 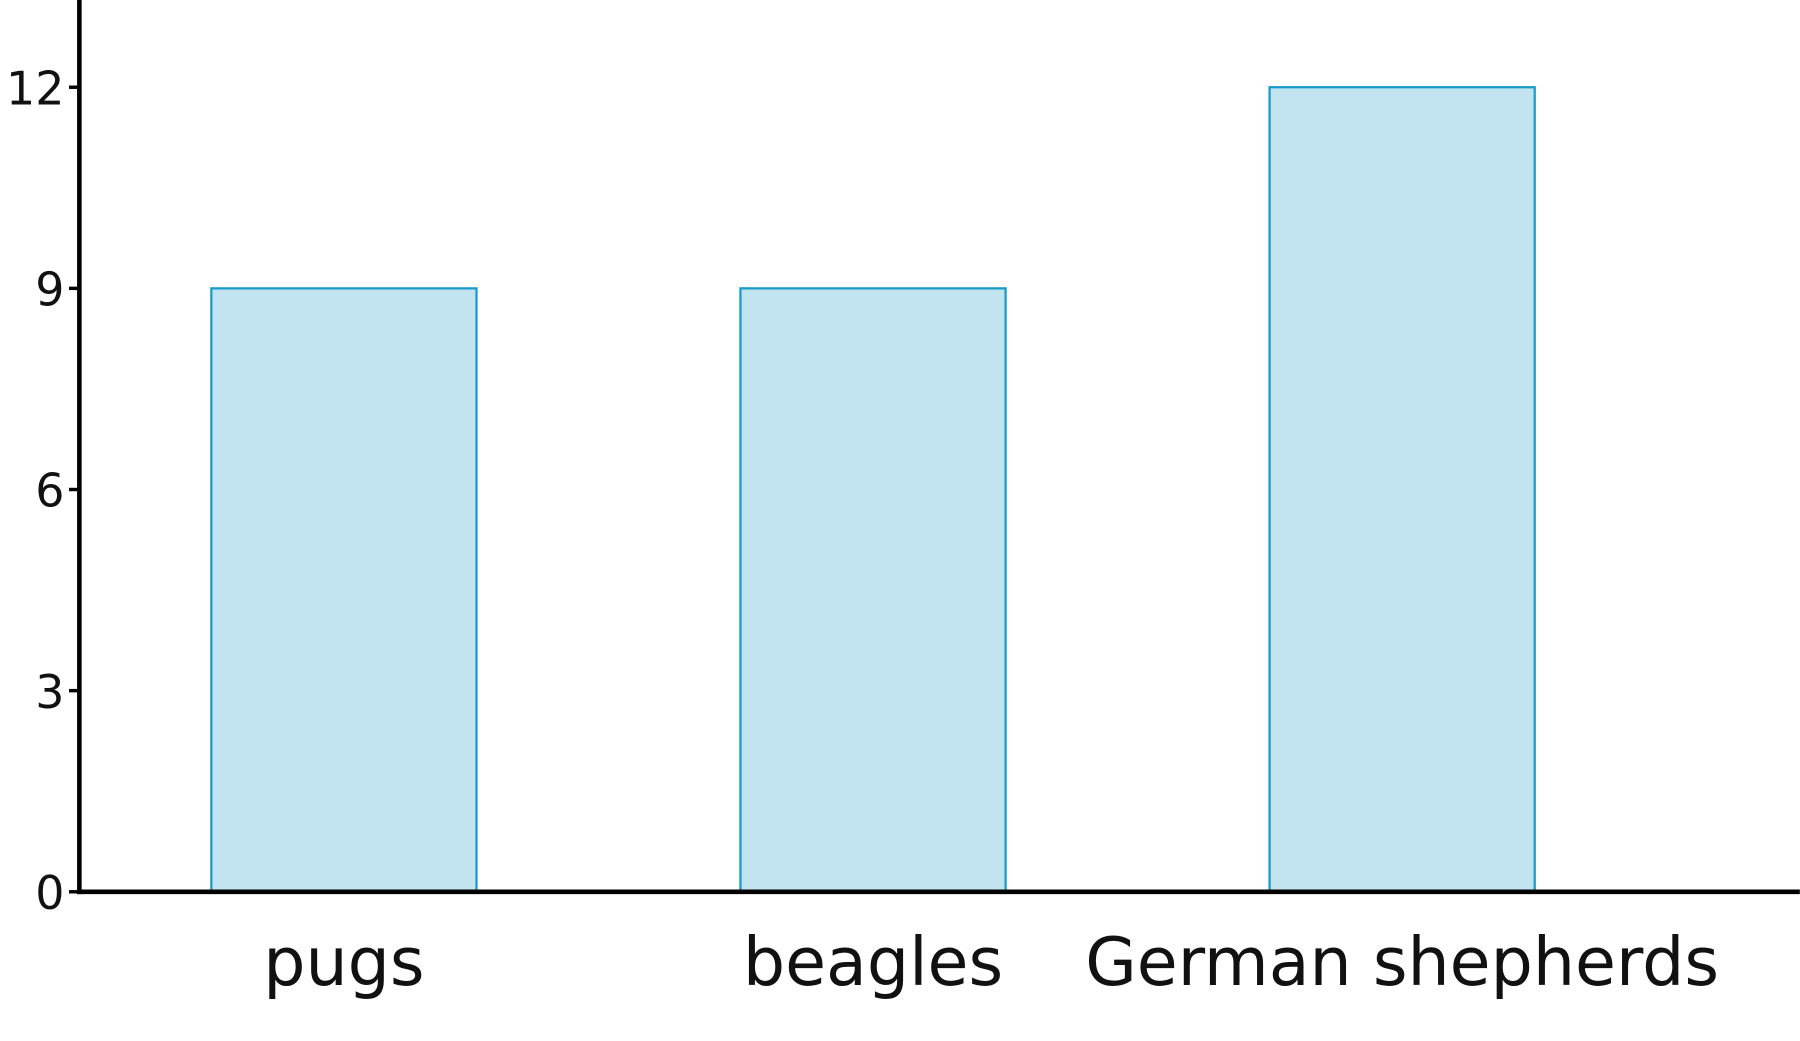 I want to click on bar-pugs, so click(x=344, y=590).